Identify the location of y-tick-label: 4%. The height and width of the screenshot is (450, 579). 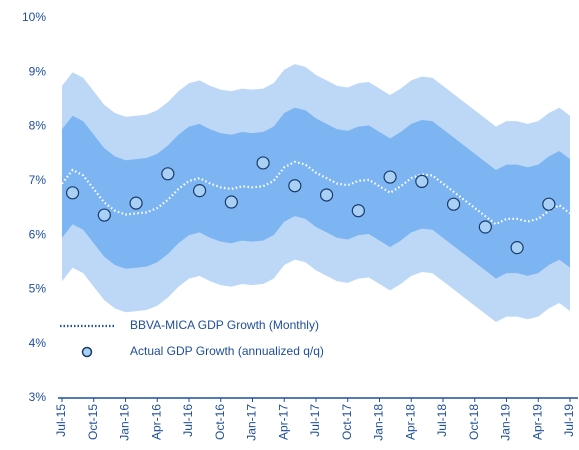
(38, 343).